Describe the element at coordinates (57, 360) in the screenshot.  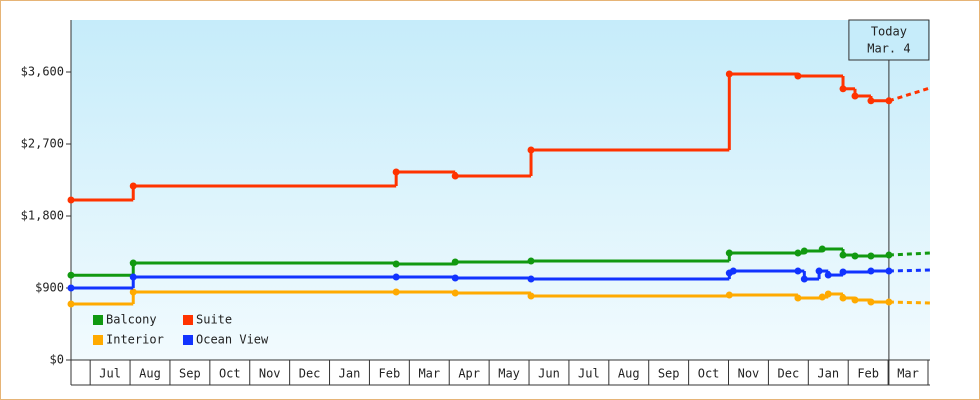
I see `y-tick-label: $0` at that location.